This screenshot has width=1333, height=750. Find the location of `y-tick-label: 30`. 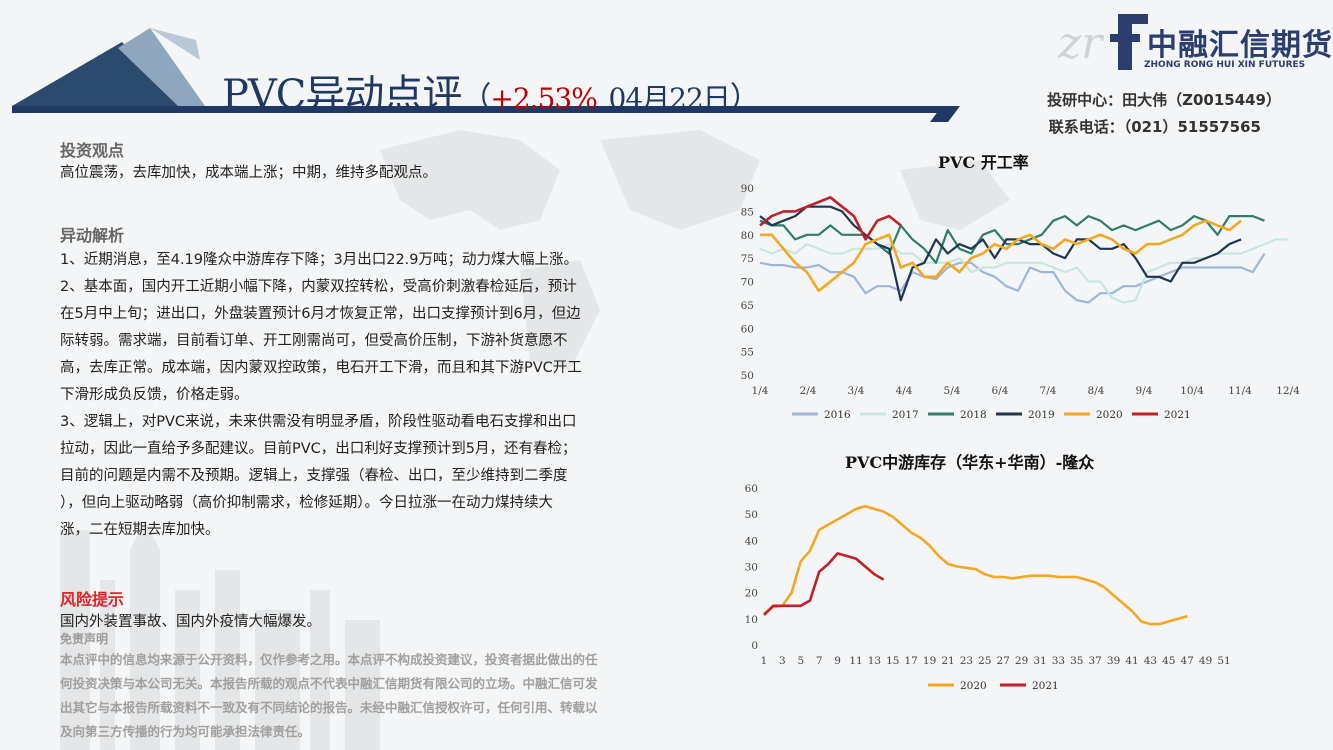

y-tick-label: 30 is located at coordinates (751, 568).